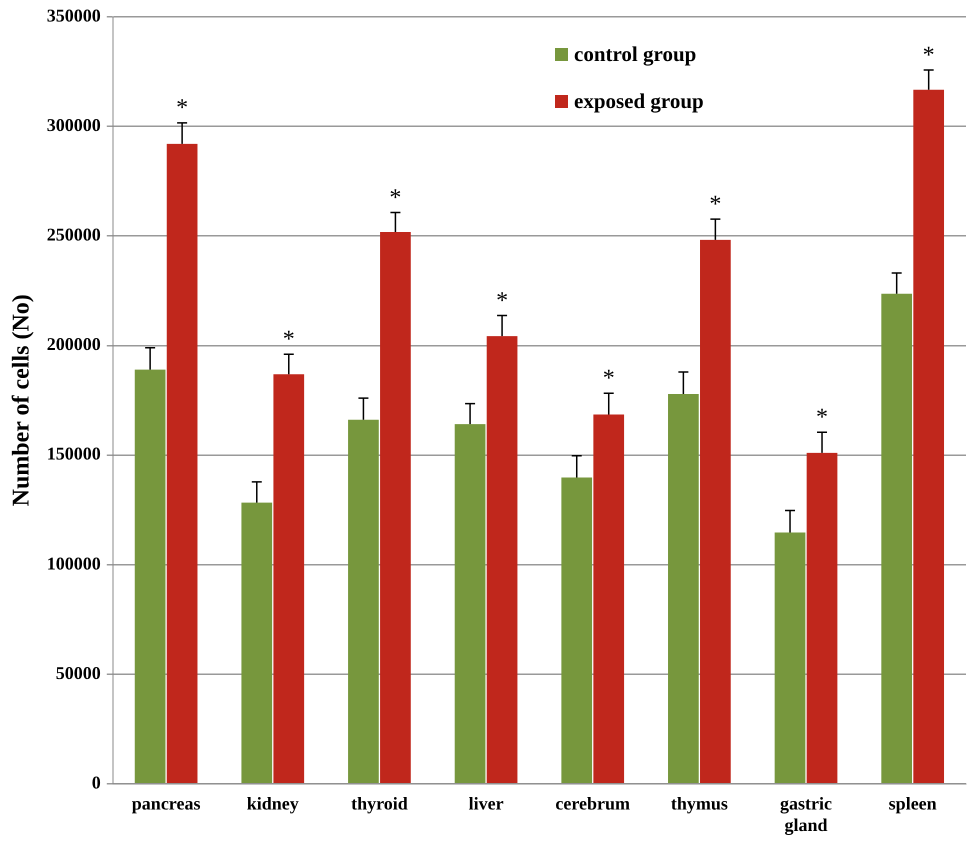 This screenshot has width=974, height=851. I want to click on x-tick-label: kidney, so click(272, 803).